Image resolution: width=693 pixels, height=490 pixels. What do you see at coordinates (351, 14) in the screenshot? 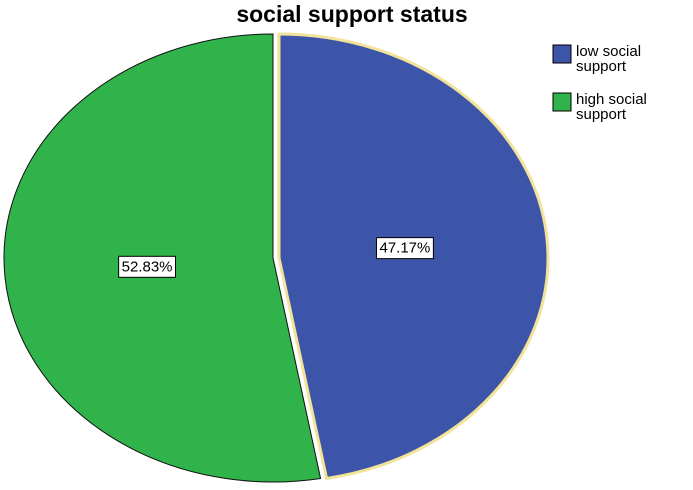
I see `chart-title: social support status` at bounding box center [351, 14].